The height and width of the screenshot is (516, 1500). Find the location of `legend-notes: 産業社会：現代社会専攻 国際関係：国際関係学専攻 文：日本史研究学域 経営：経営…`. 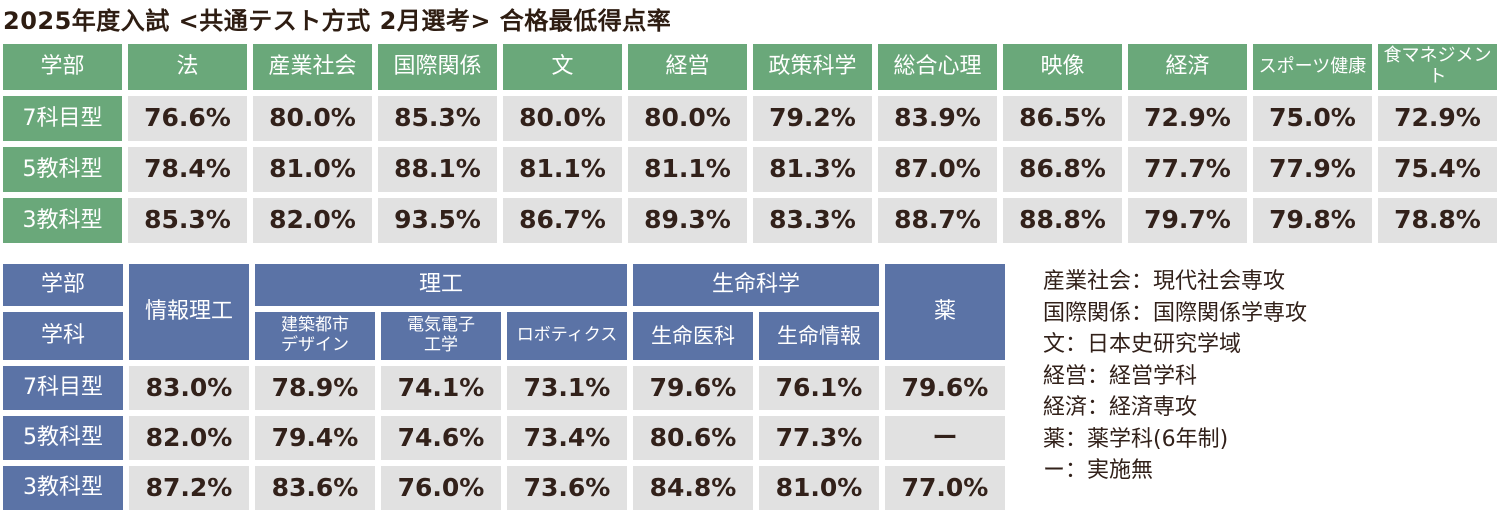

legend-notes: 産業社会：現代社会専攻 国際関係：国際関係学専攻 文：日本史研究学域 経営：経営… is located at coordinates (1175, 376).